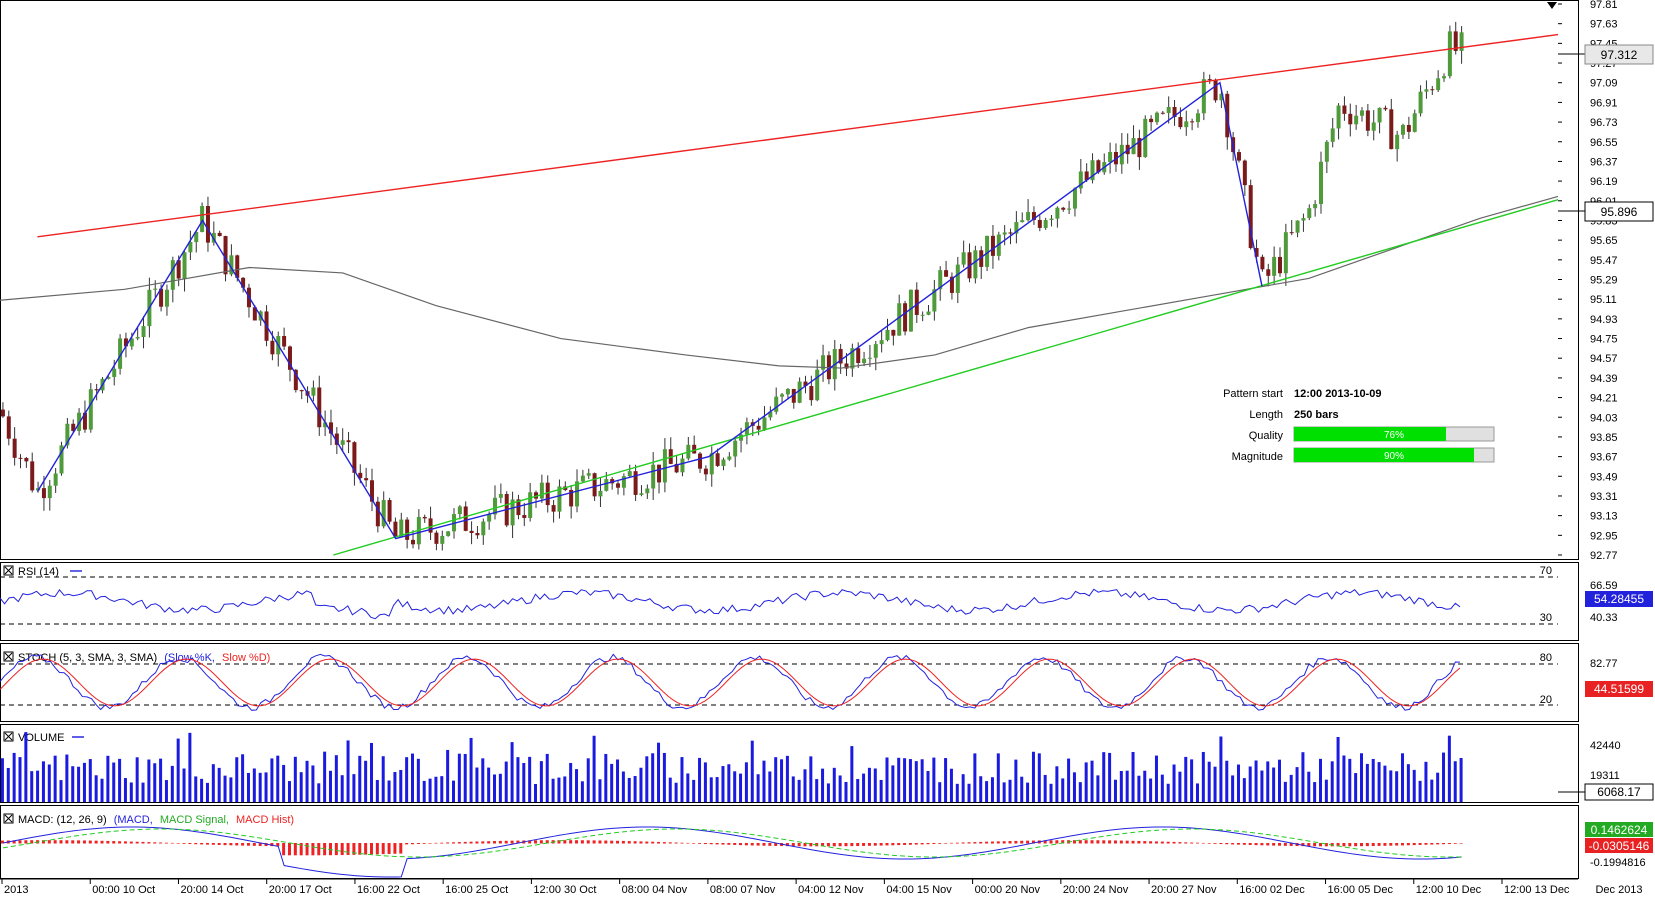 The height and width of the screenshot is (897, 1655). Describe the element at coordinates (919, 890) in the screenshot. I see `time-tick-label: 04:00 15 Nov` at that location.